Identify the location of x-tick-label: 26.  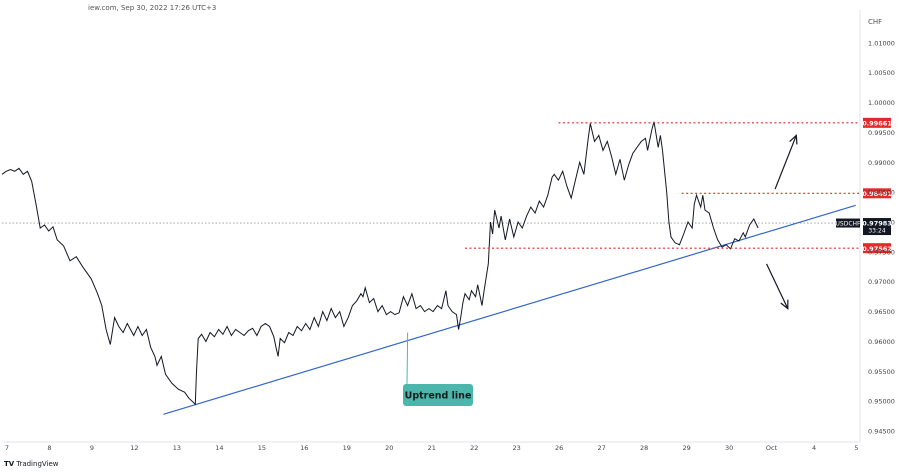
(559, 448).